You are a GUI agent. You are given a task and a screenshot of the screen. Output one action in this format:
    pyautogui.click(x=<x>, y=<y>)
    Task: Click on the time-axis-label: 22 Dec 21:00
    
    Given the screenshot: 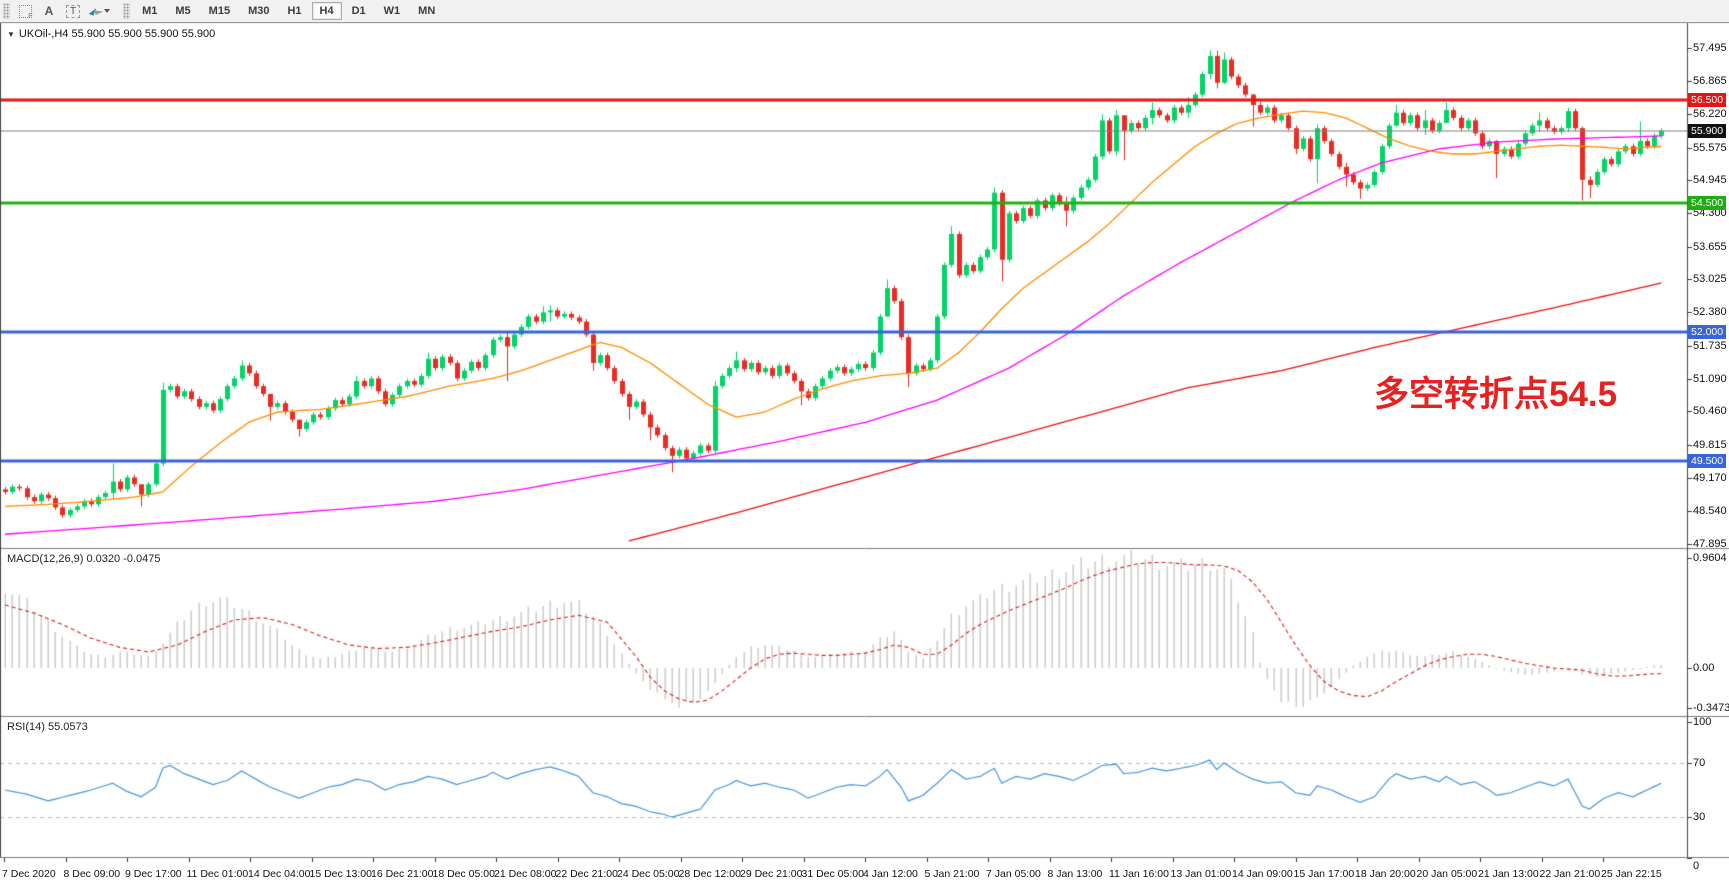 What is the action you would take?
    pyautogui.click(x=586, y=874)
    